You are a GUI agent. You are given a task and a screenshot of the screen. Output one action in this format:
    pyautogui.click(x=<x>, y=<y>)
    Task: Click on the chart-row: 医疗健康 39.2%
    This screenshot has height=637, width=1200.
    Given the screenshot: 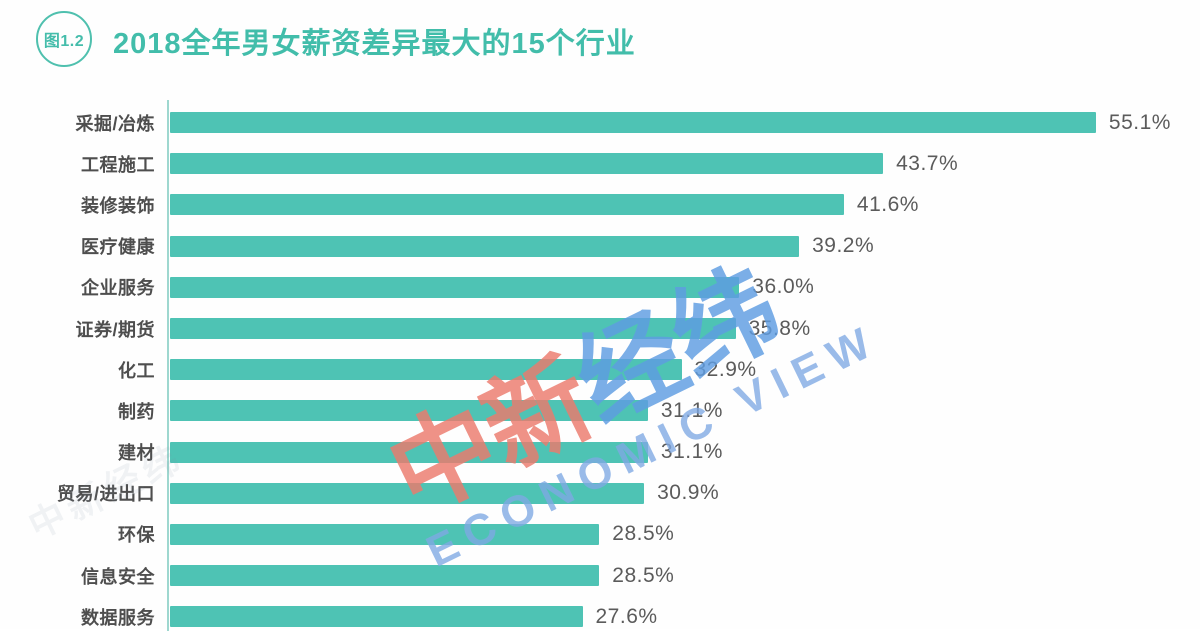 What is the action you would take?
    pyautogui.click(x=600, y=246)
    